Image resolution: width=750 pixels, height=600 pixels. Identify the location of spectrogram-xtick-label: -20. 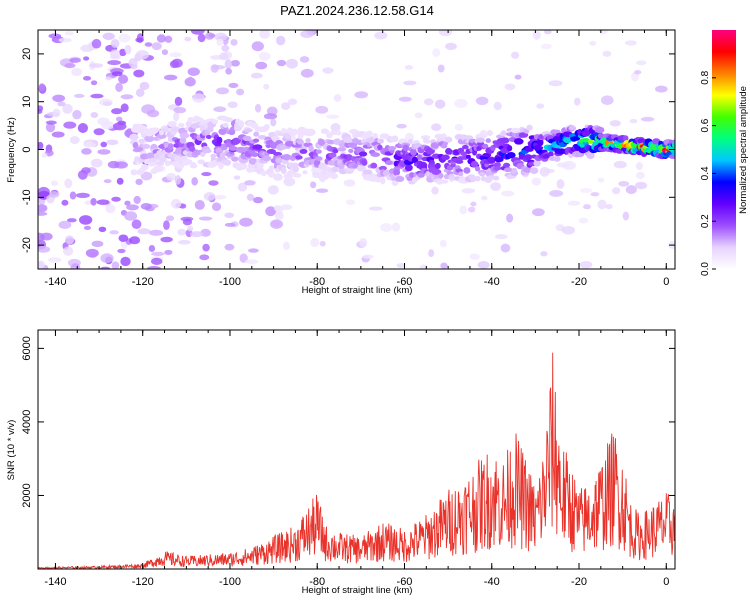
(579, 282).